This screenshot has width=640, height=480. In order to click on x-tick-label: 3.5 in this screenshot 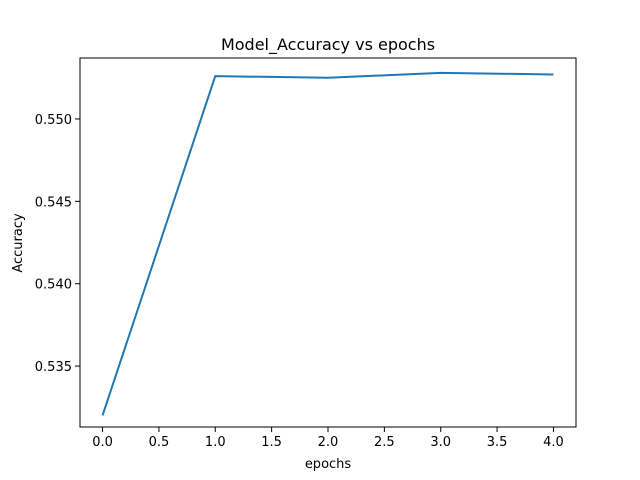, I will do `click(497, 442)`.